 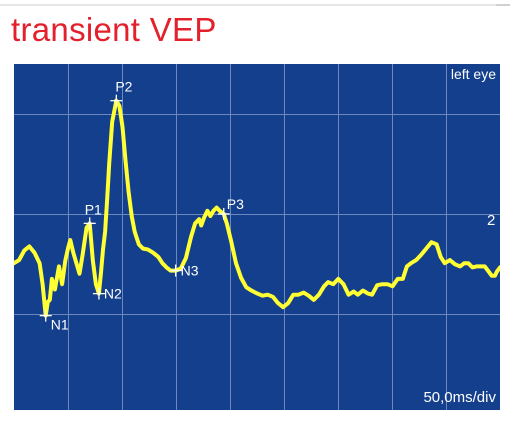 I want to click on top-divider, so click(x=255, y=5).